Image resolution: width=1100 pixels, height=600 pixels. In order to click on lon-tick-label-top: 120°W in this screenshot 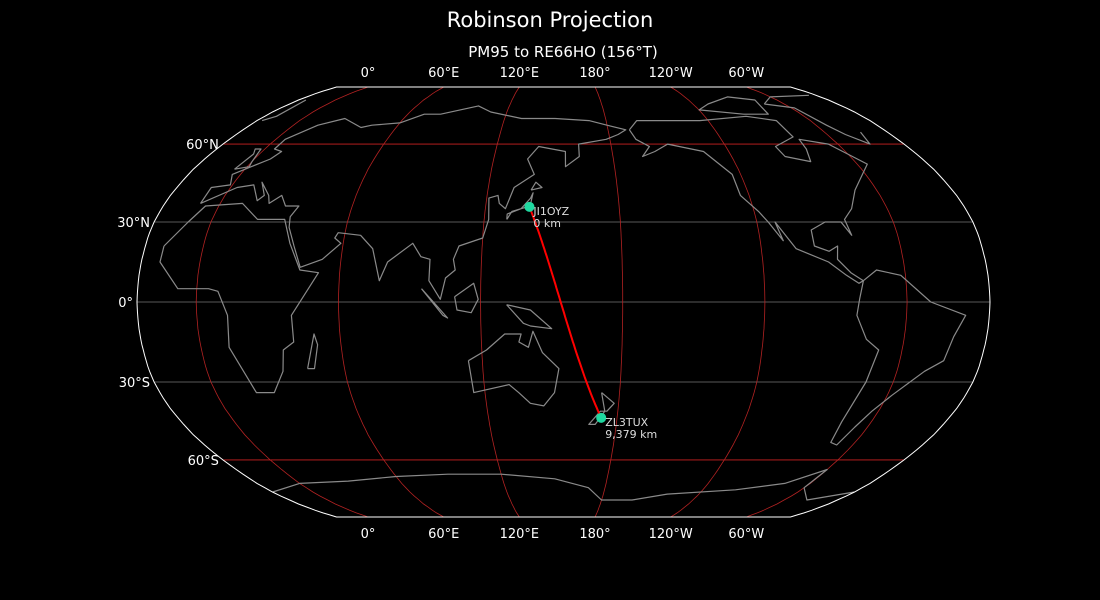, I will do `click(671, 73)`.